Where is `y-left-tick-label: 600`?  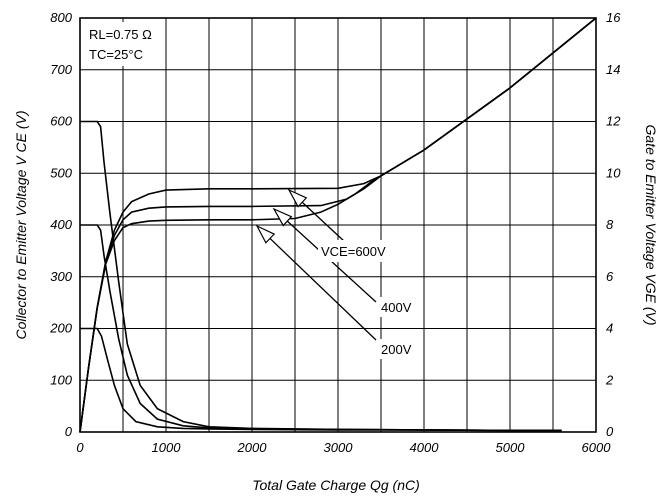
y-left-tick-label: 600 is located at coordinates (61, 121).